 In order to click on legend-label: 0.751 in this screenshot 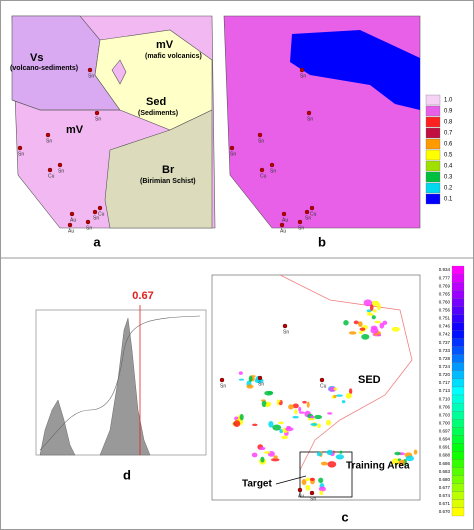, I will do `click(445, 318)`.